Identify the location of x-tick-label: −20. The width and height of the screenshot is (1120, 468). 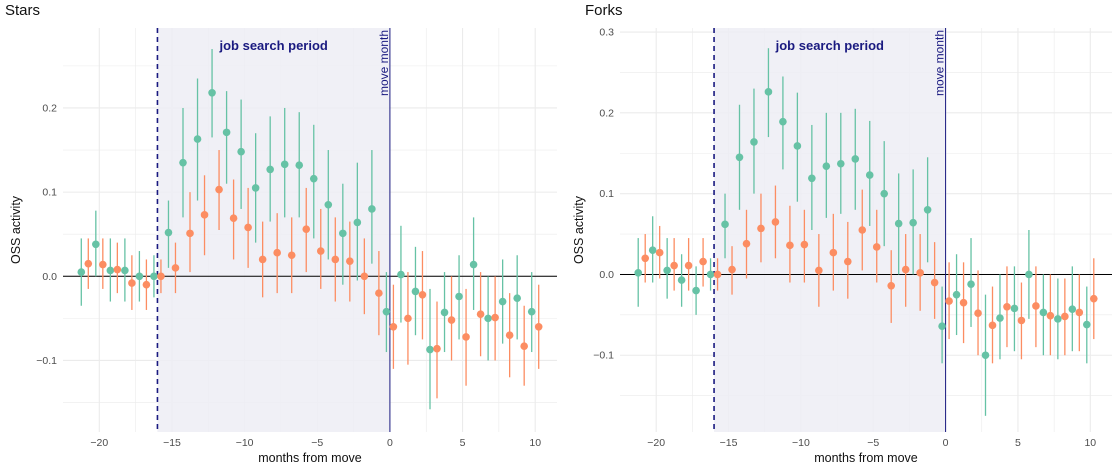
(99, 443).